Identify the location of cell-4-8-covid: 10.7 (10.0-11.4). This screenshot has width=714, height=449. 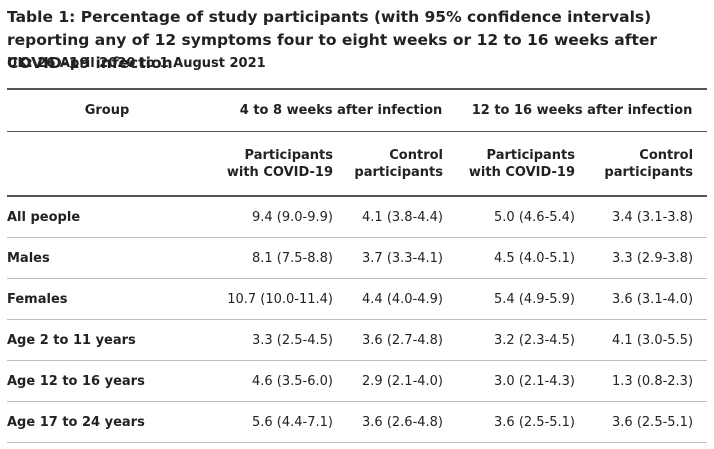
(286, 299).